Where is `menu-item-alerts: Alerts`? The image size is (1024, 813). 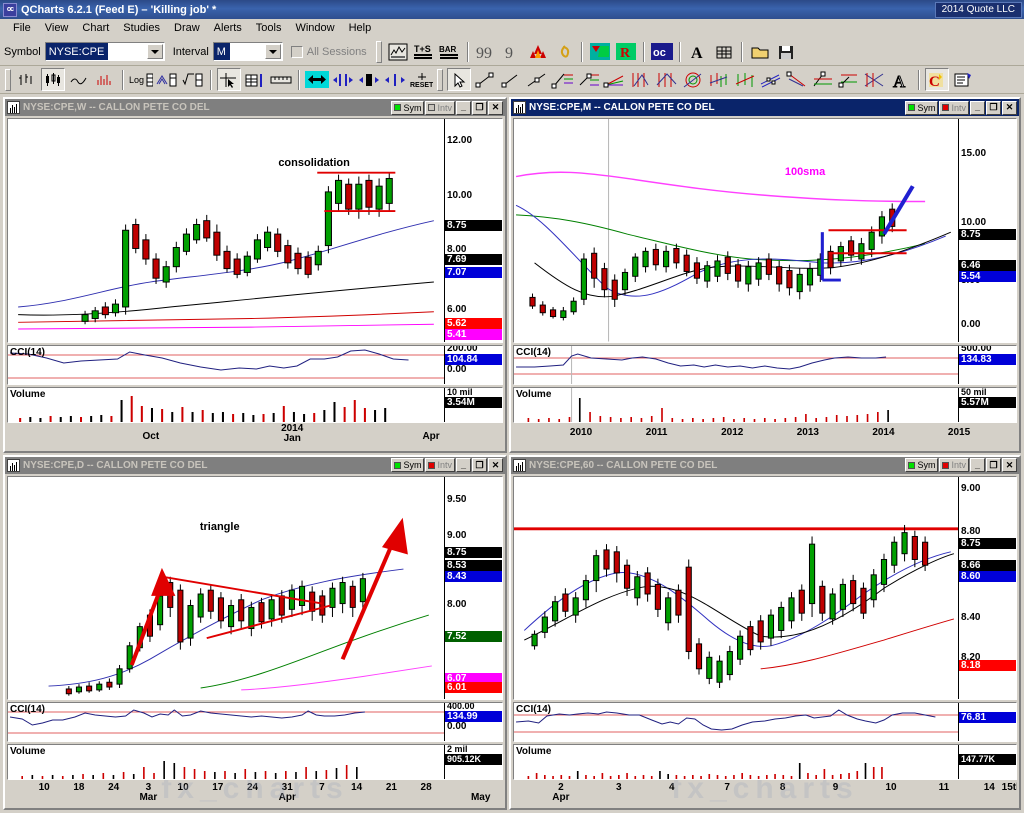
menu-item-alerts: Alerts is located at coordinates (227, 28).